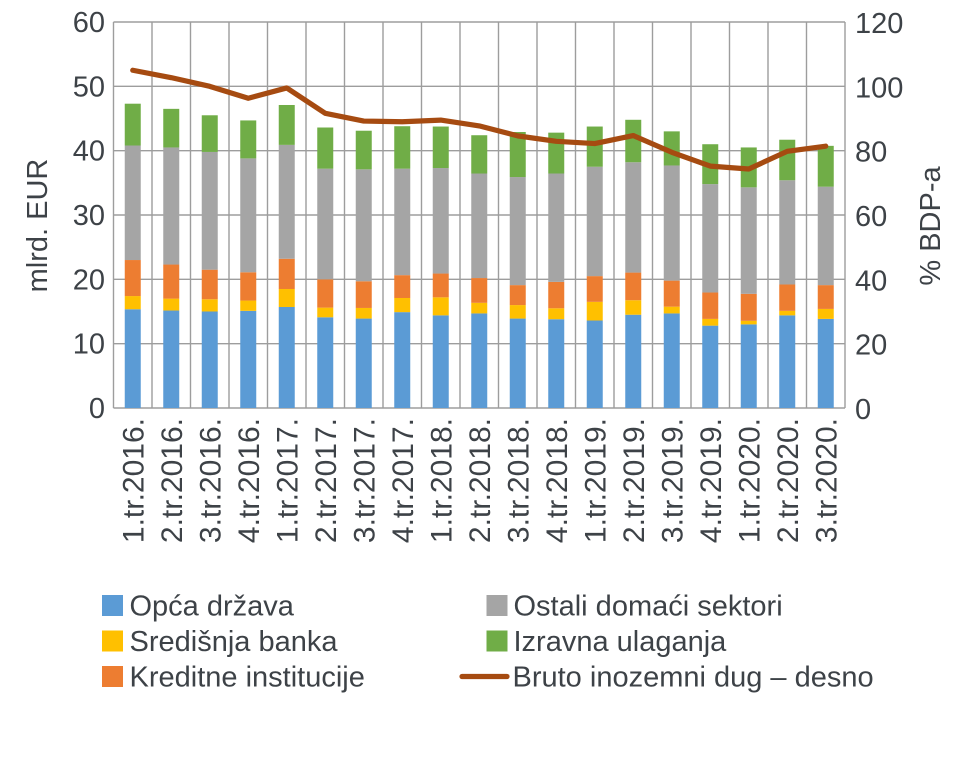 This screenshot has height=759, width=960. Describe the element at coordinates (518, 480) in the screenshot. I see `svg-text: 3.tr.2018.` at that location.